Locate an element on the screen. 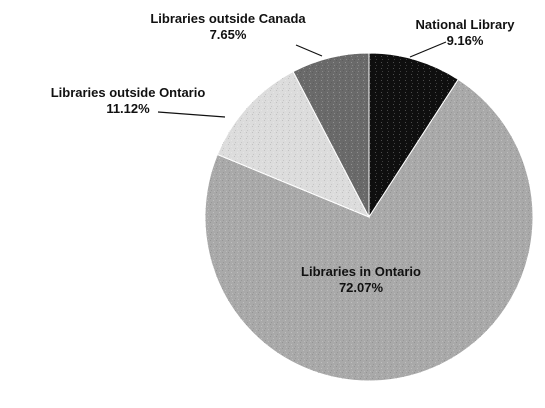 This screenshot has height=408, width=545. slice-label: Libraries outside Canada is located at coordinates (228, 18).